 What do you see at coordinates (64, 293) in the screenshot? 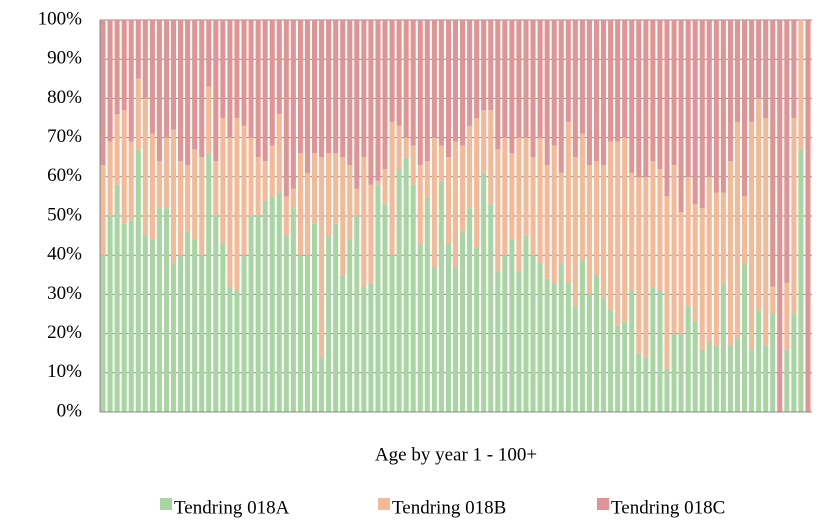
I see `y-tick-label: 30%` at bounding box center [64, 293].